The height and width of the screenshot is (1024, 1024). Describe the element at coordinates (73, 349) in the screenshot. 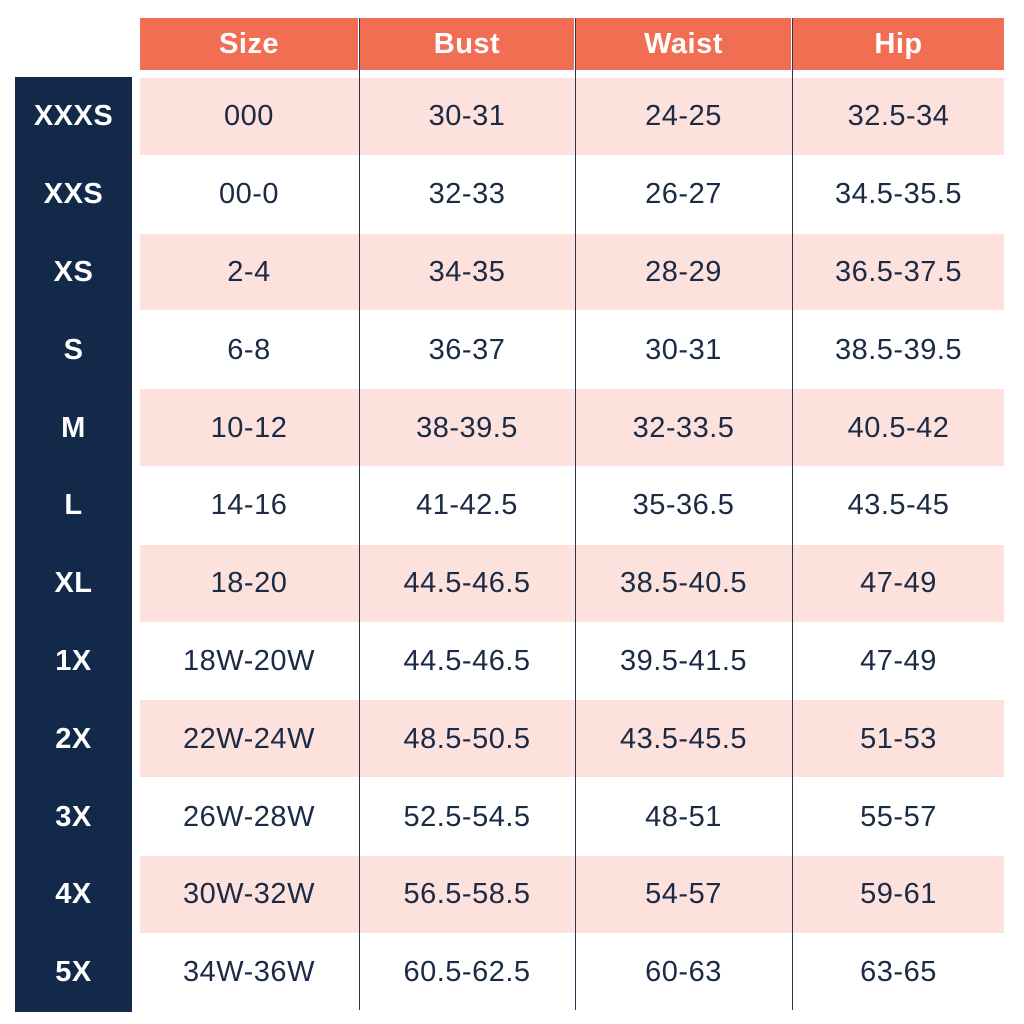

I see `size-label: S` at that location.